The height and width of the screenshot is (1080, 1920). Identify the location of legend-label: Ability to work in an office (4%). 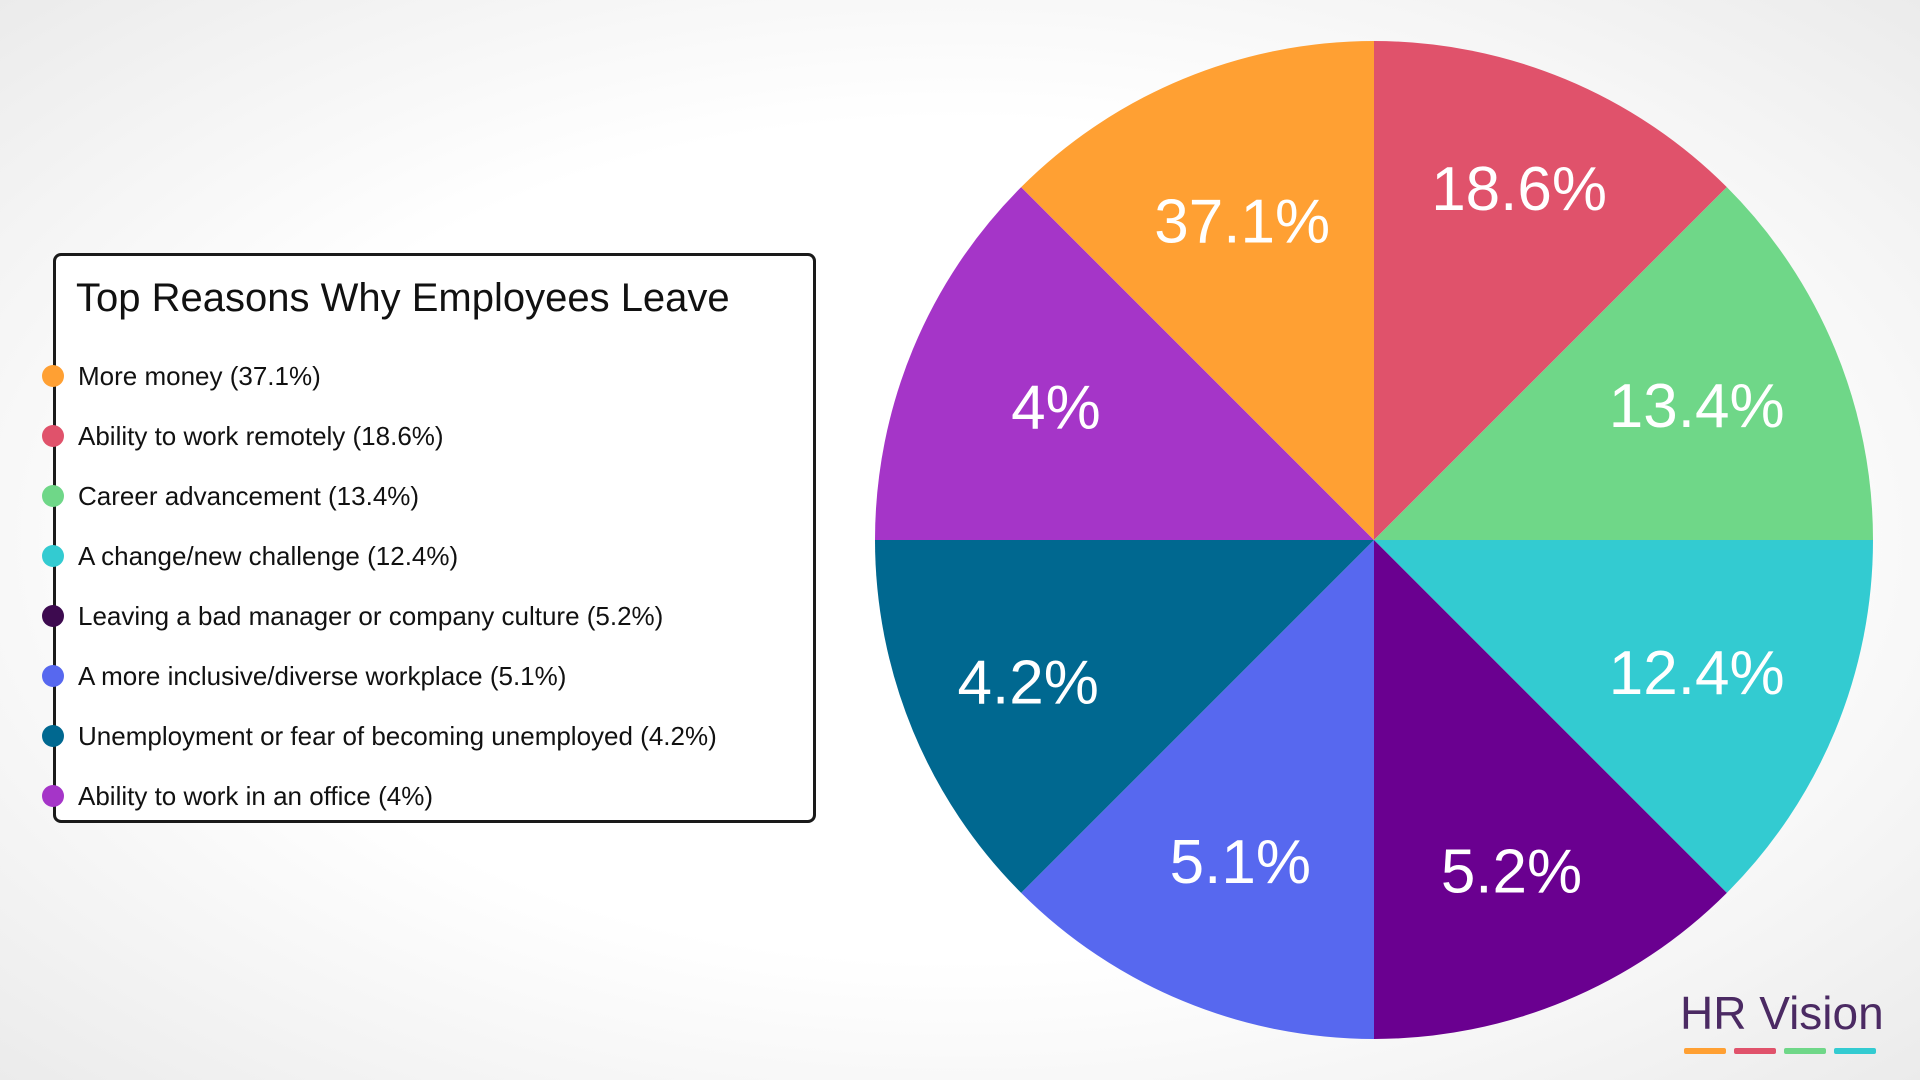
(255, 795).